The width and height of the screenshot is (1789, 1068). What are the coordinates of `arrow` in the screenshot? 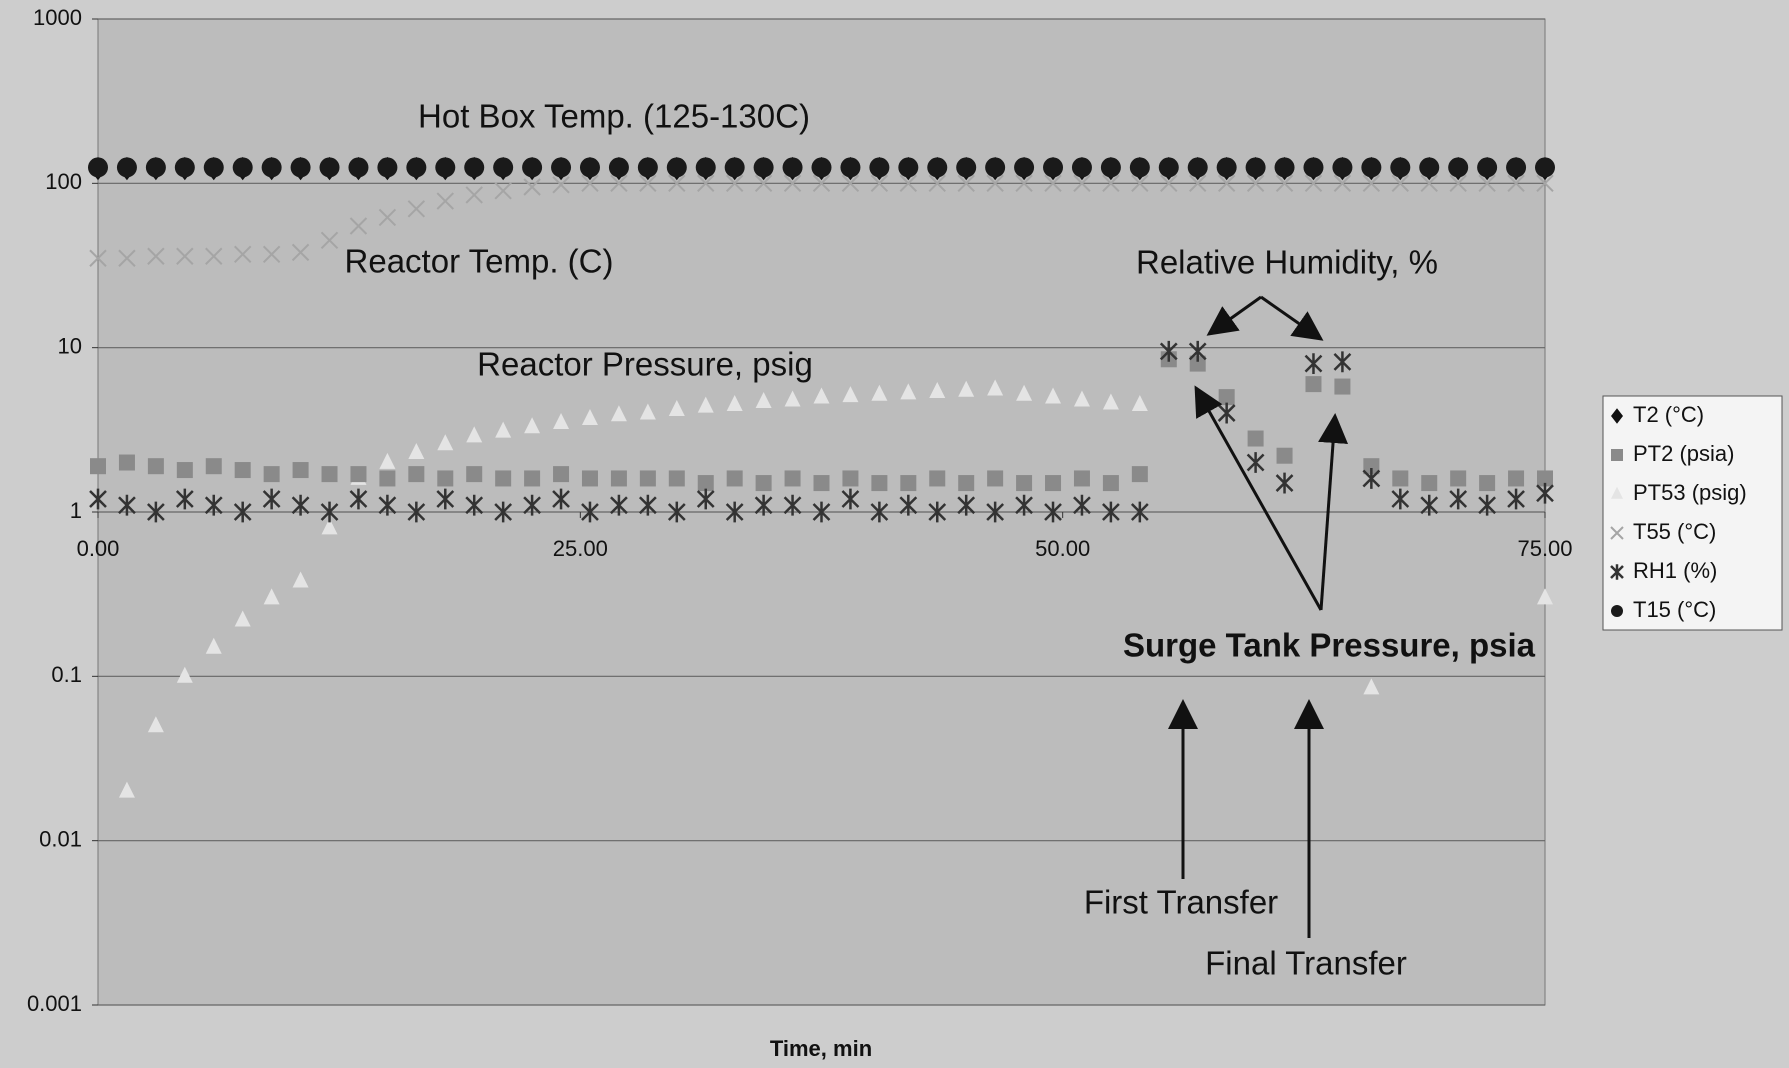 It's located at (1333, 512).